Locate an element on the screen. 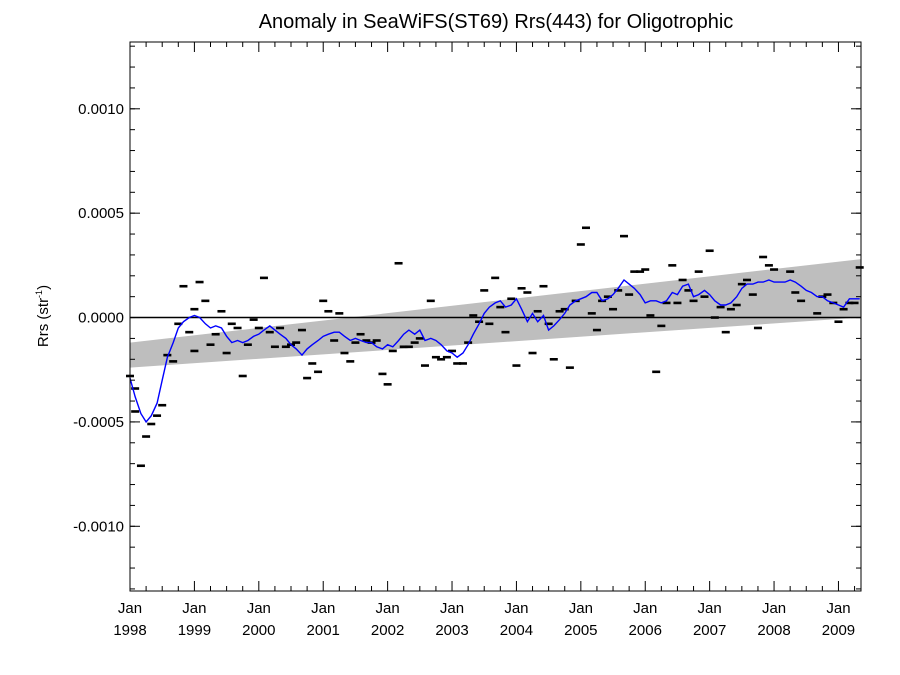 The width and height of the screenshot is (900, 675). y-axis-label: Rrs (str-1) is located at coordinates (43, 316).